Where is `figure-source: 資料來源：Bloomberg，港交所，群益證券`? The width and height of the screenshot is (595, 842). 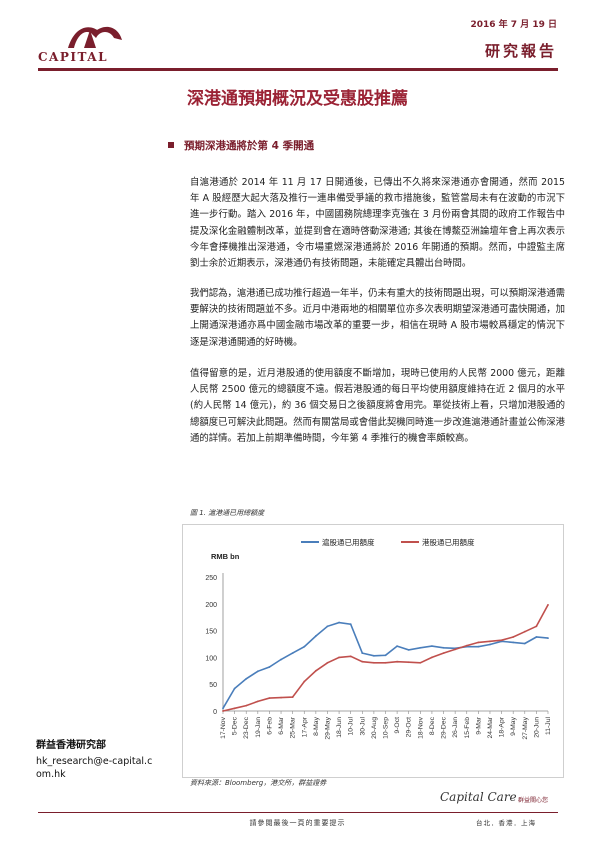 figure-source: 資料來源：Bloomberg，港交所，群益證券 is located at coordinates (258, 783).